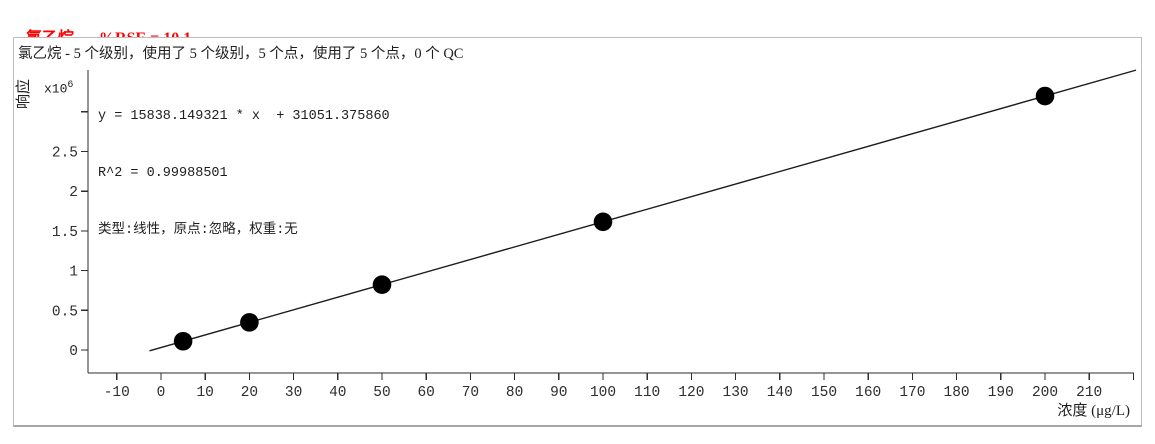 The image size is (1155, 444). What do you see at coordinates (73, 352) in the screenshot?
I see `y-tick-label: 0` at bounding box center [73, 352].